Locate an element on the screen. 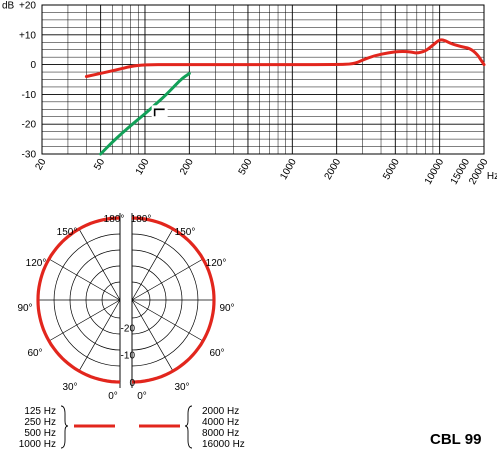 The image size is (497, 455). y-tick-label: 0 is located at coordinates (33, 65).